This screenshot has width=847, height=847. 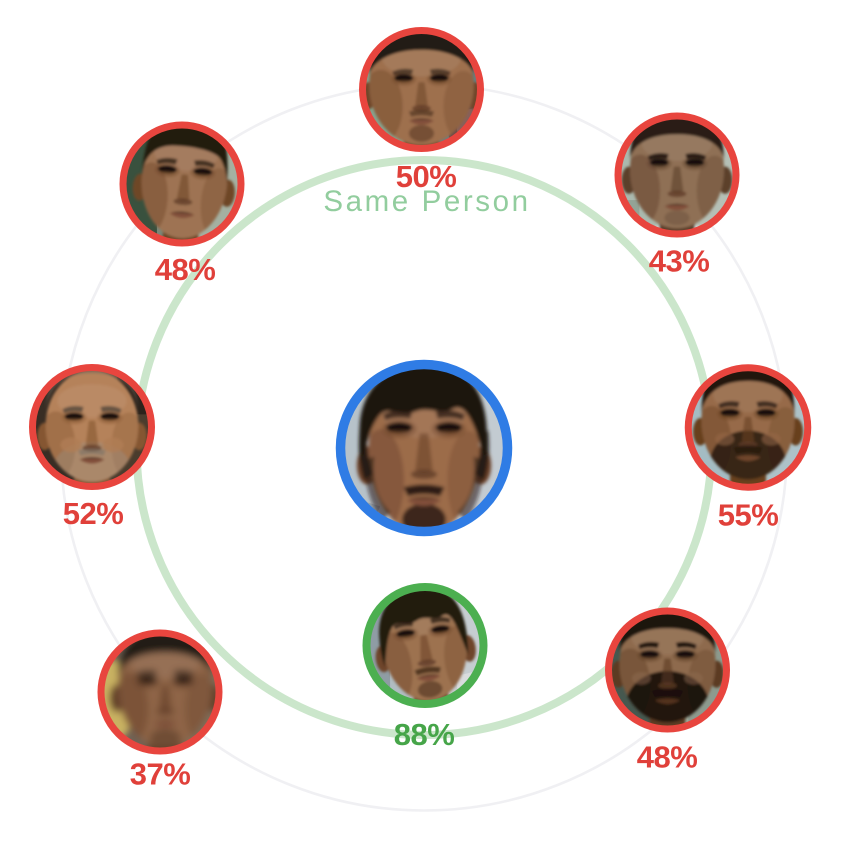 What do you see at coordinates (426, 201) in the screenshot?
I see `svg-text: Same Person` at bounding box center [426, 201].